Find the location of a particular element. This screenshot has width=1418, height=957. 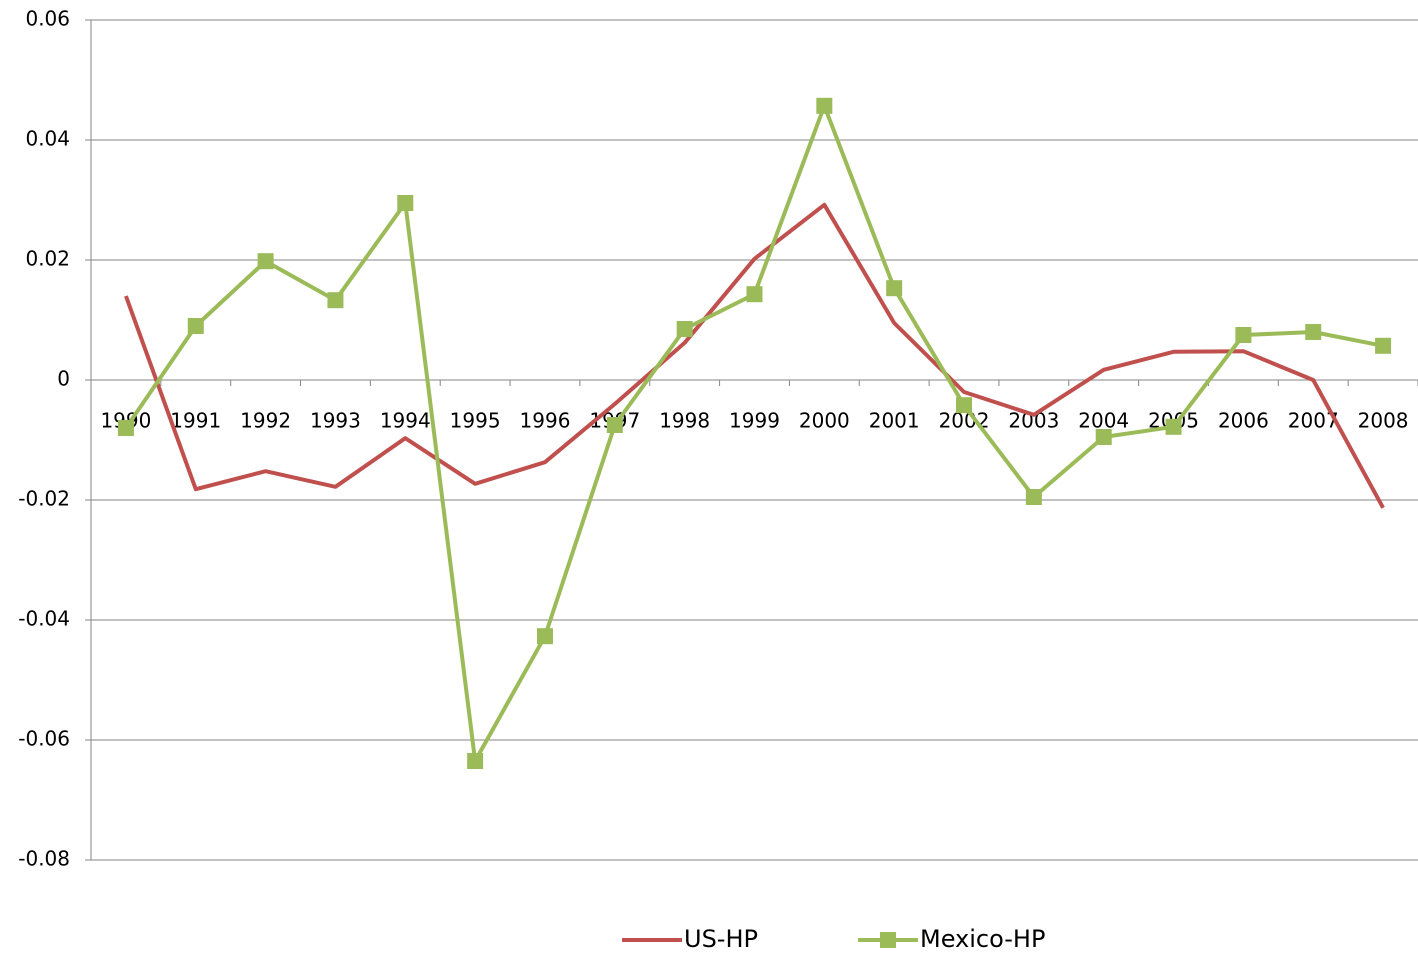

x-tick-label: 1992 is located at coordinates (265, 421).